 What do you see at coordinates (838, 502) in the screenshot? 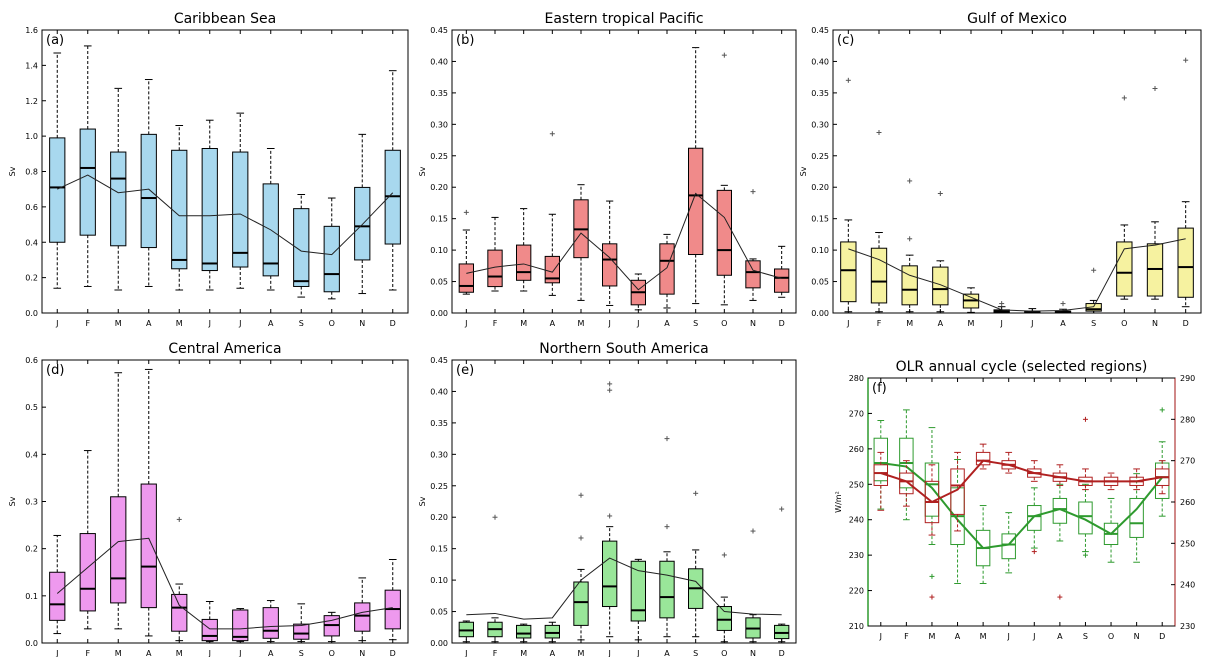
I see `y-axis-label: W/m²` at bounding box center [838, 502].